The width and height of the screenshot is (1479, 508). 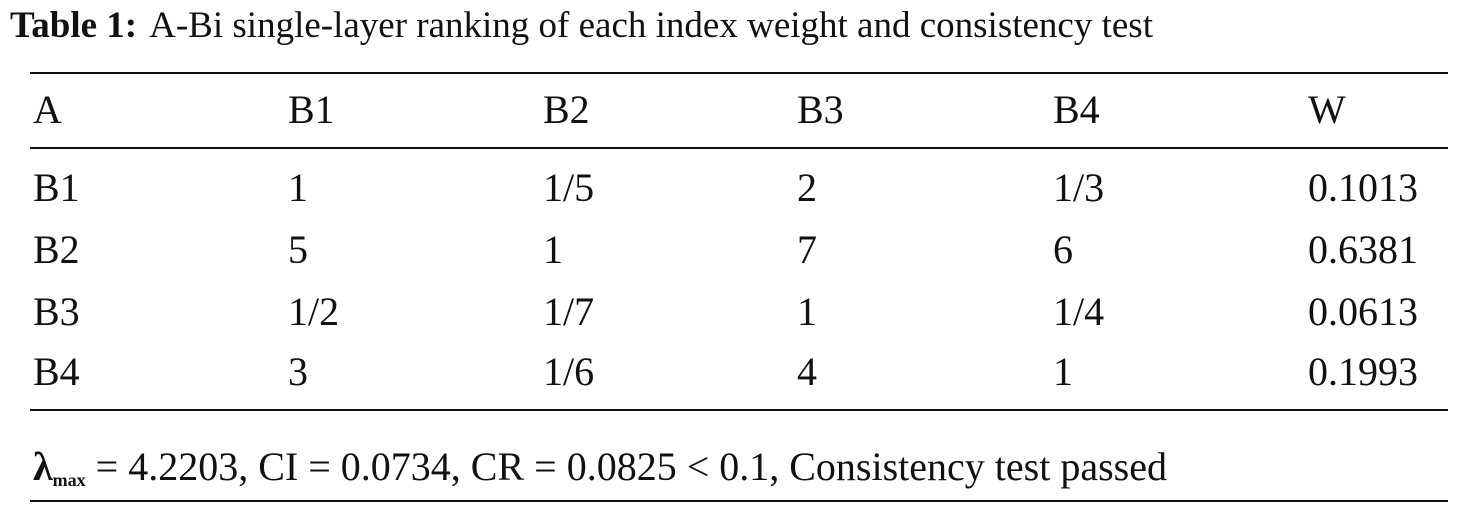 What do you see at coordinates (820, 109) in the screenshot?
I see `header-cell: B3` at bounding box center [820, 109].